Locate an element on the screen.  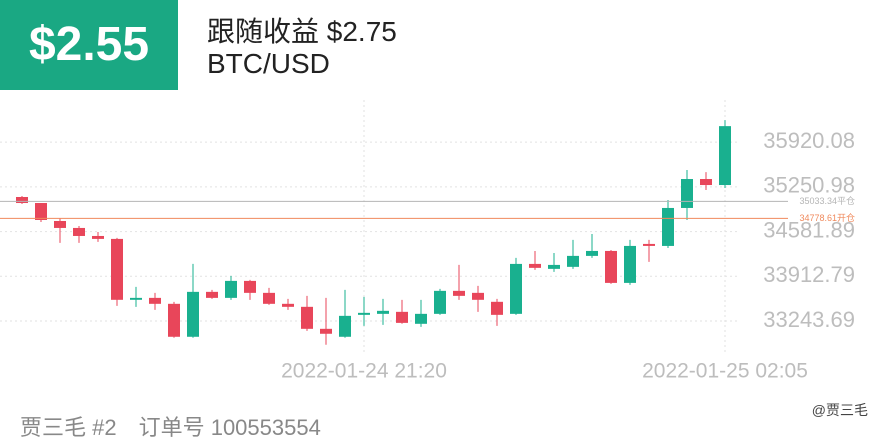
pair: BTC/USD is located at coordinates (268, 63).